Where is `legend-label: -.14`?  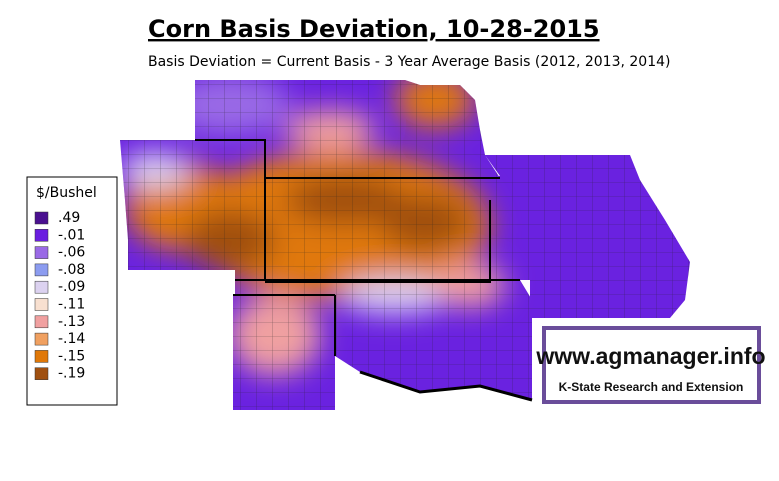
legend-label: -.14 is located at coordinates (71, 339).